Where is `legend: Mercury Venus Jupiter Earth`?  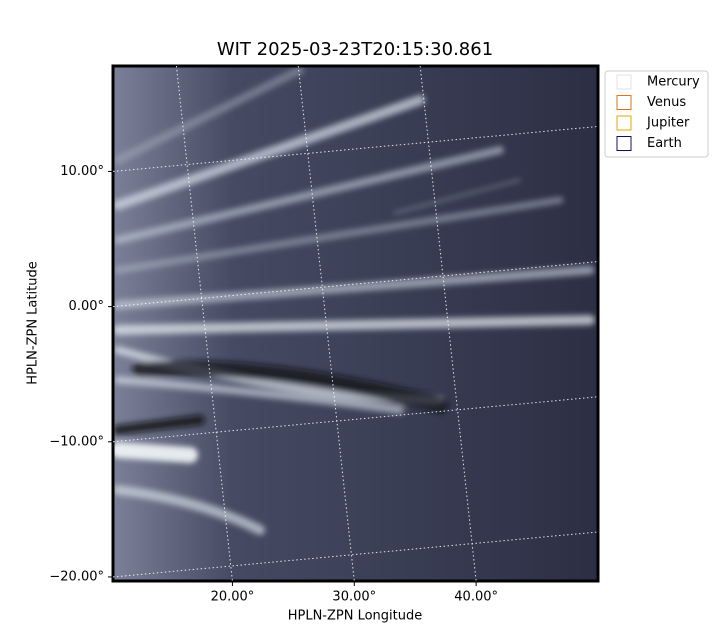 legend: Mercury Venus Jupiter Earth is located at coordinates (656, 114).